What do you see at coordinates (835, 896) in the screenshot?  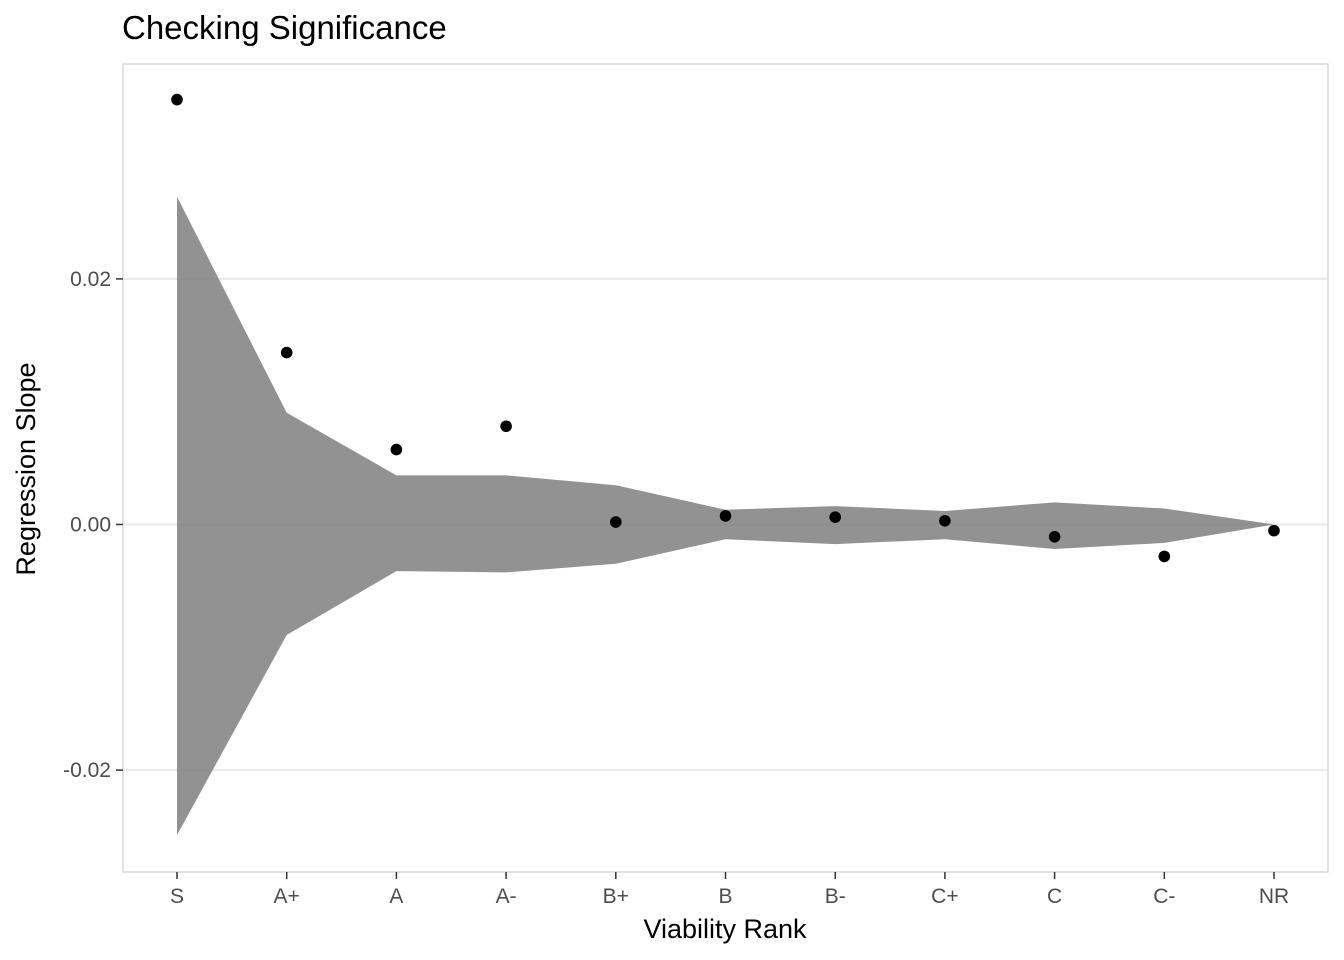 I see `x-tick-label-B-: B-` at bounding box center [835, 896].